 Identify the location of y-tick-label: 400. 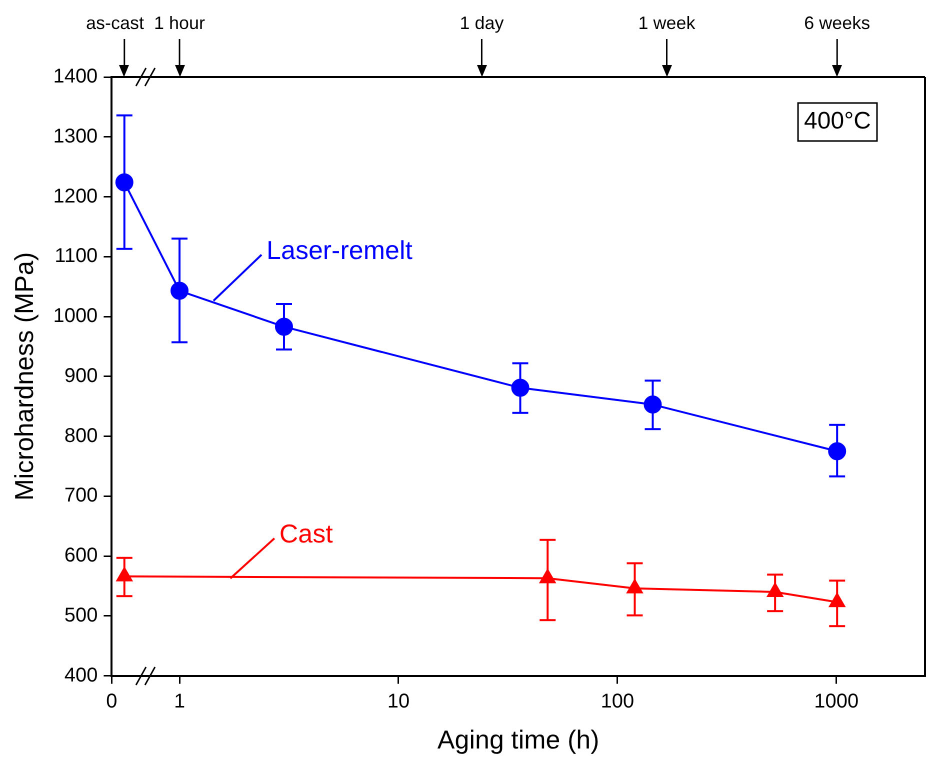
(81, 675).